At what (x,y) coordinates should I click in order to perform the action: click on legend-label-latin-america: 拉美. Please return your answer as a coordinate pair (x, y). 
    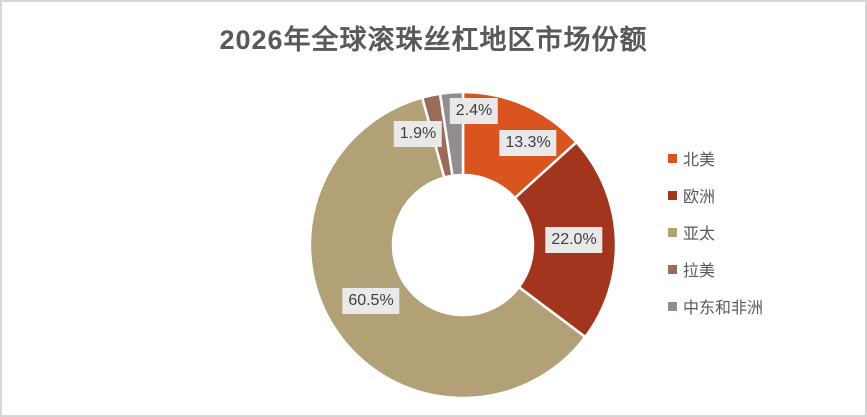
    Looking at the image, I should click on (699, 271).